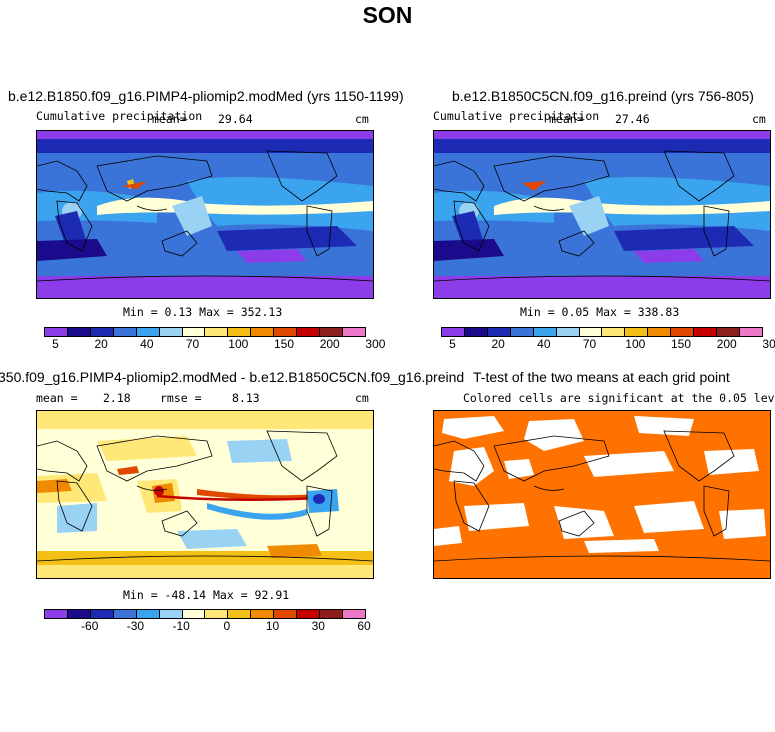  Describe the element at coordinates (759, 119) in the screenshot. I see `units-top-right: cm` at that location.